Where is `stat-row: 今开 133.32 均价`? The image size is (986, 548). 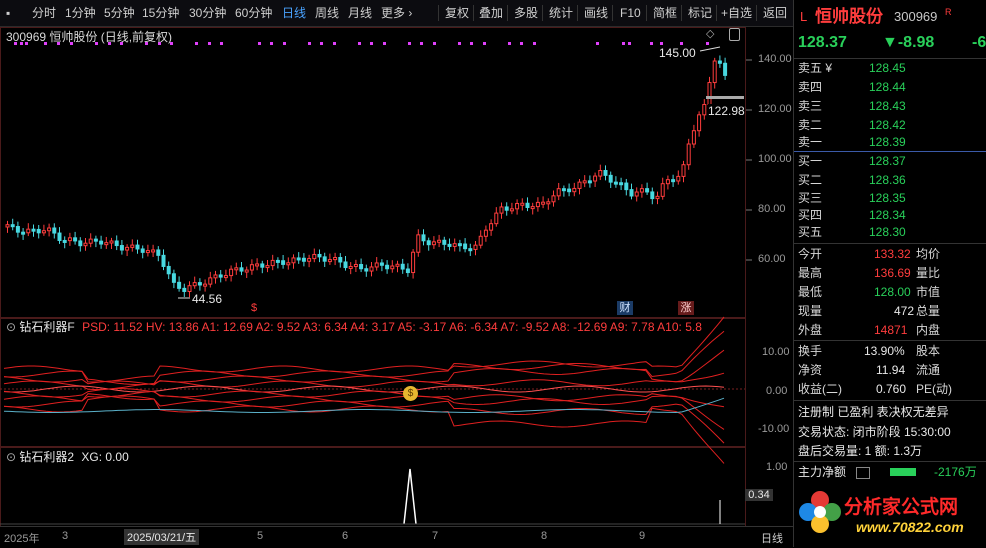 stat-row: 今开 133.32 均价 is located at coordinates (869, 254).